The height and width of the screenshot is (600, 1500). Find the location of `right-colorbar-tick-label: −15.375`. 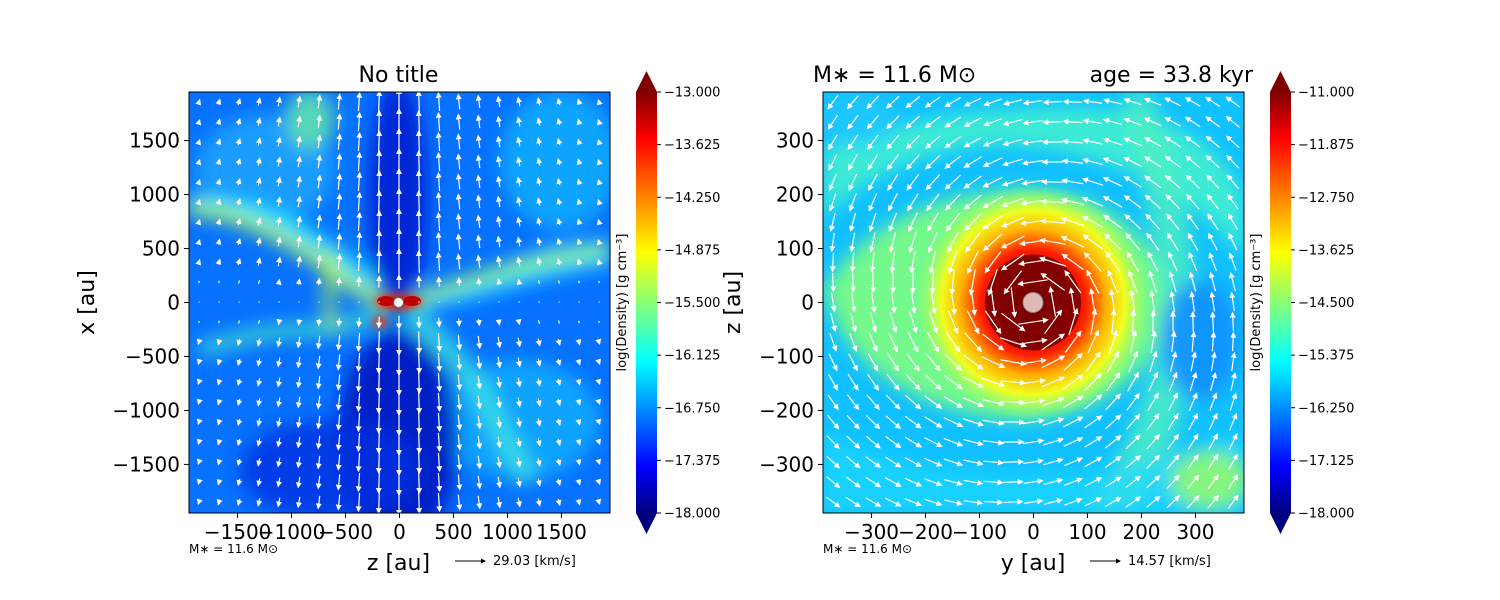

right-colorbar-tick-label: −15.375 is located at coordinates (1326, 356).